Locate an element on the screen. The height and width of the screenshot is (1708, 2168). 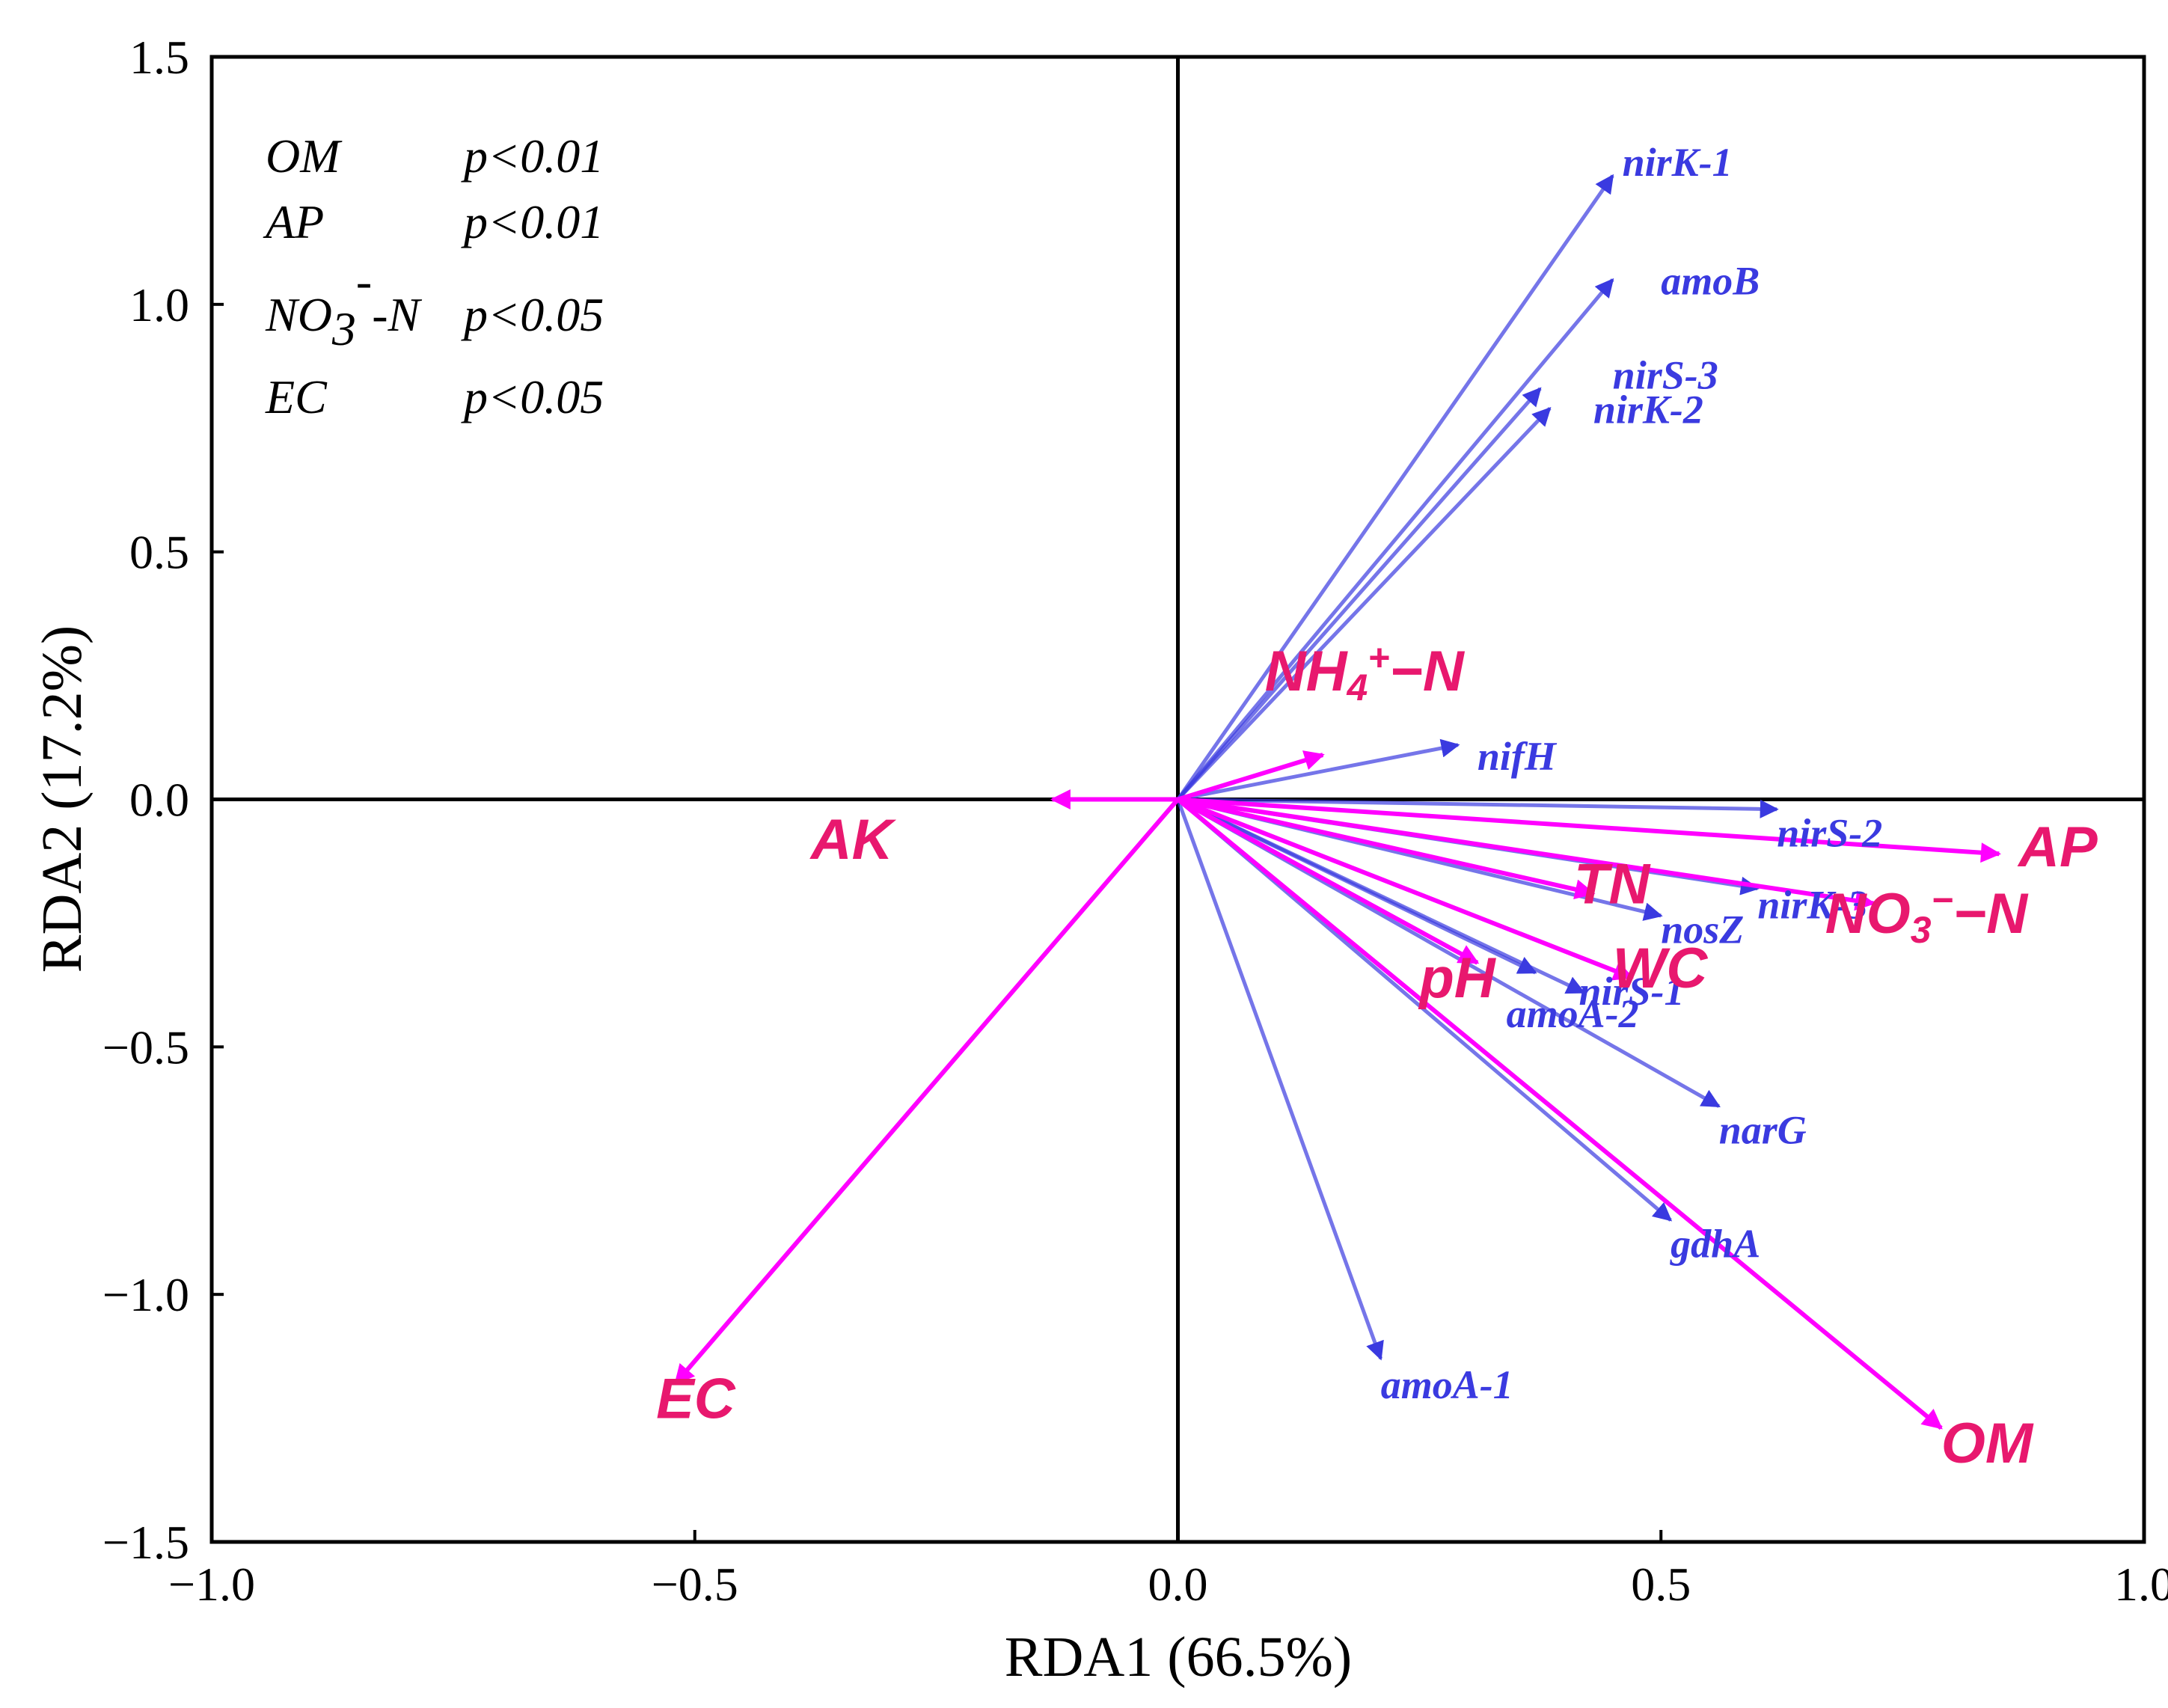
env-arrow-no is located at coordinates (1527, 854).